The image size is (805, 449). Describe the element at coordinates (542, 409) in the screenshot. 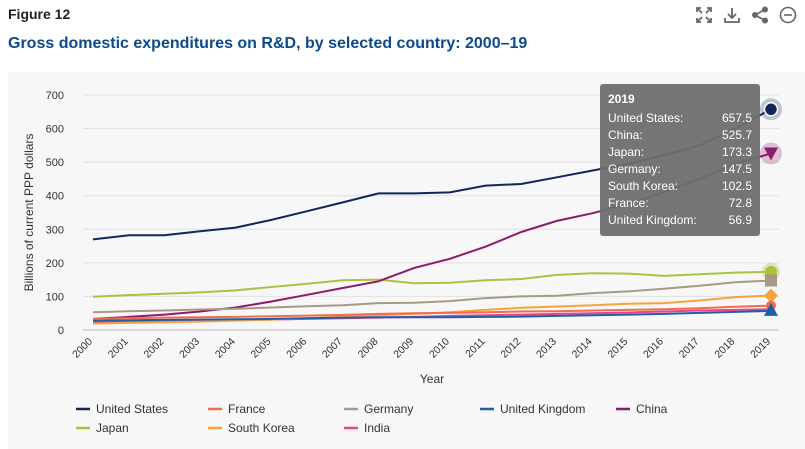

I see `legend-label: United Kingdom` at that location.